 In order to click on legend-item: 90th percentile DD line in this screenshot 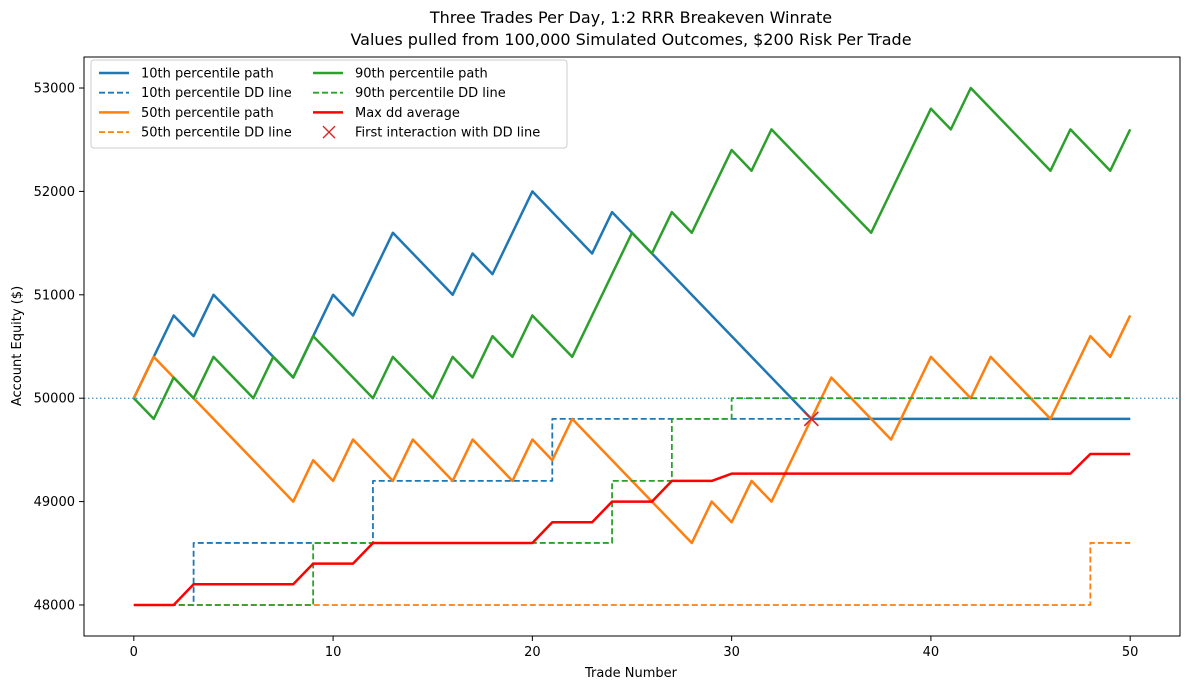, I will do `click(409, 93)`.